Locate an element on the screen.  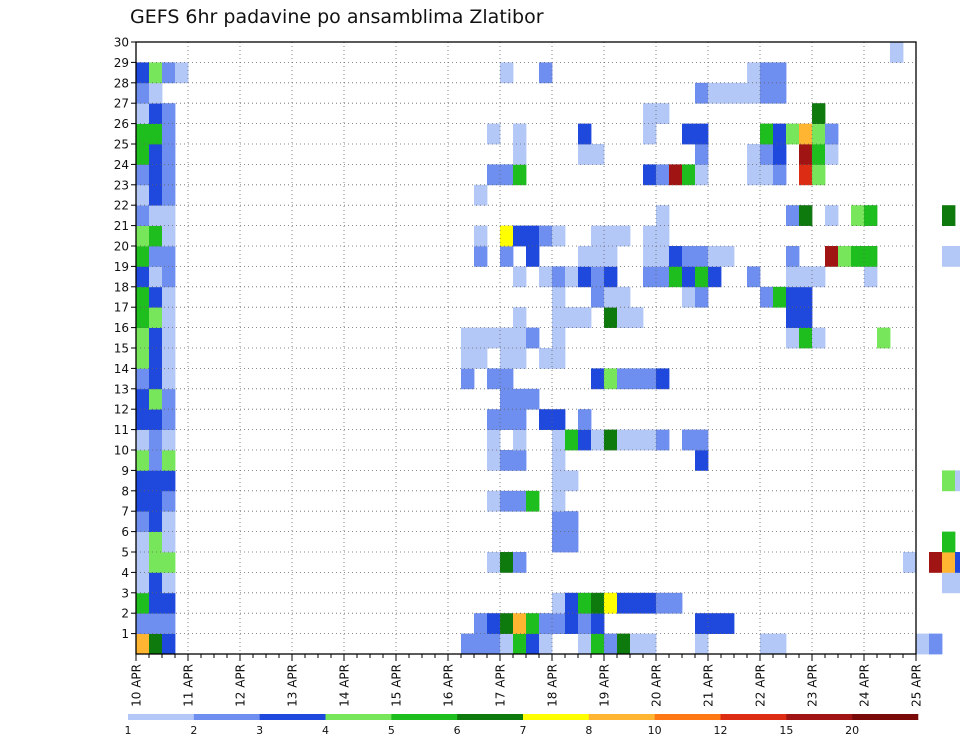
y-tick-label: 4 is located at coordinates (125, 573).